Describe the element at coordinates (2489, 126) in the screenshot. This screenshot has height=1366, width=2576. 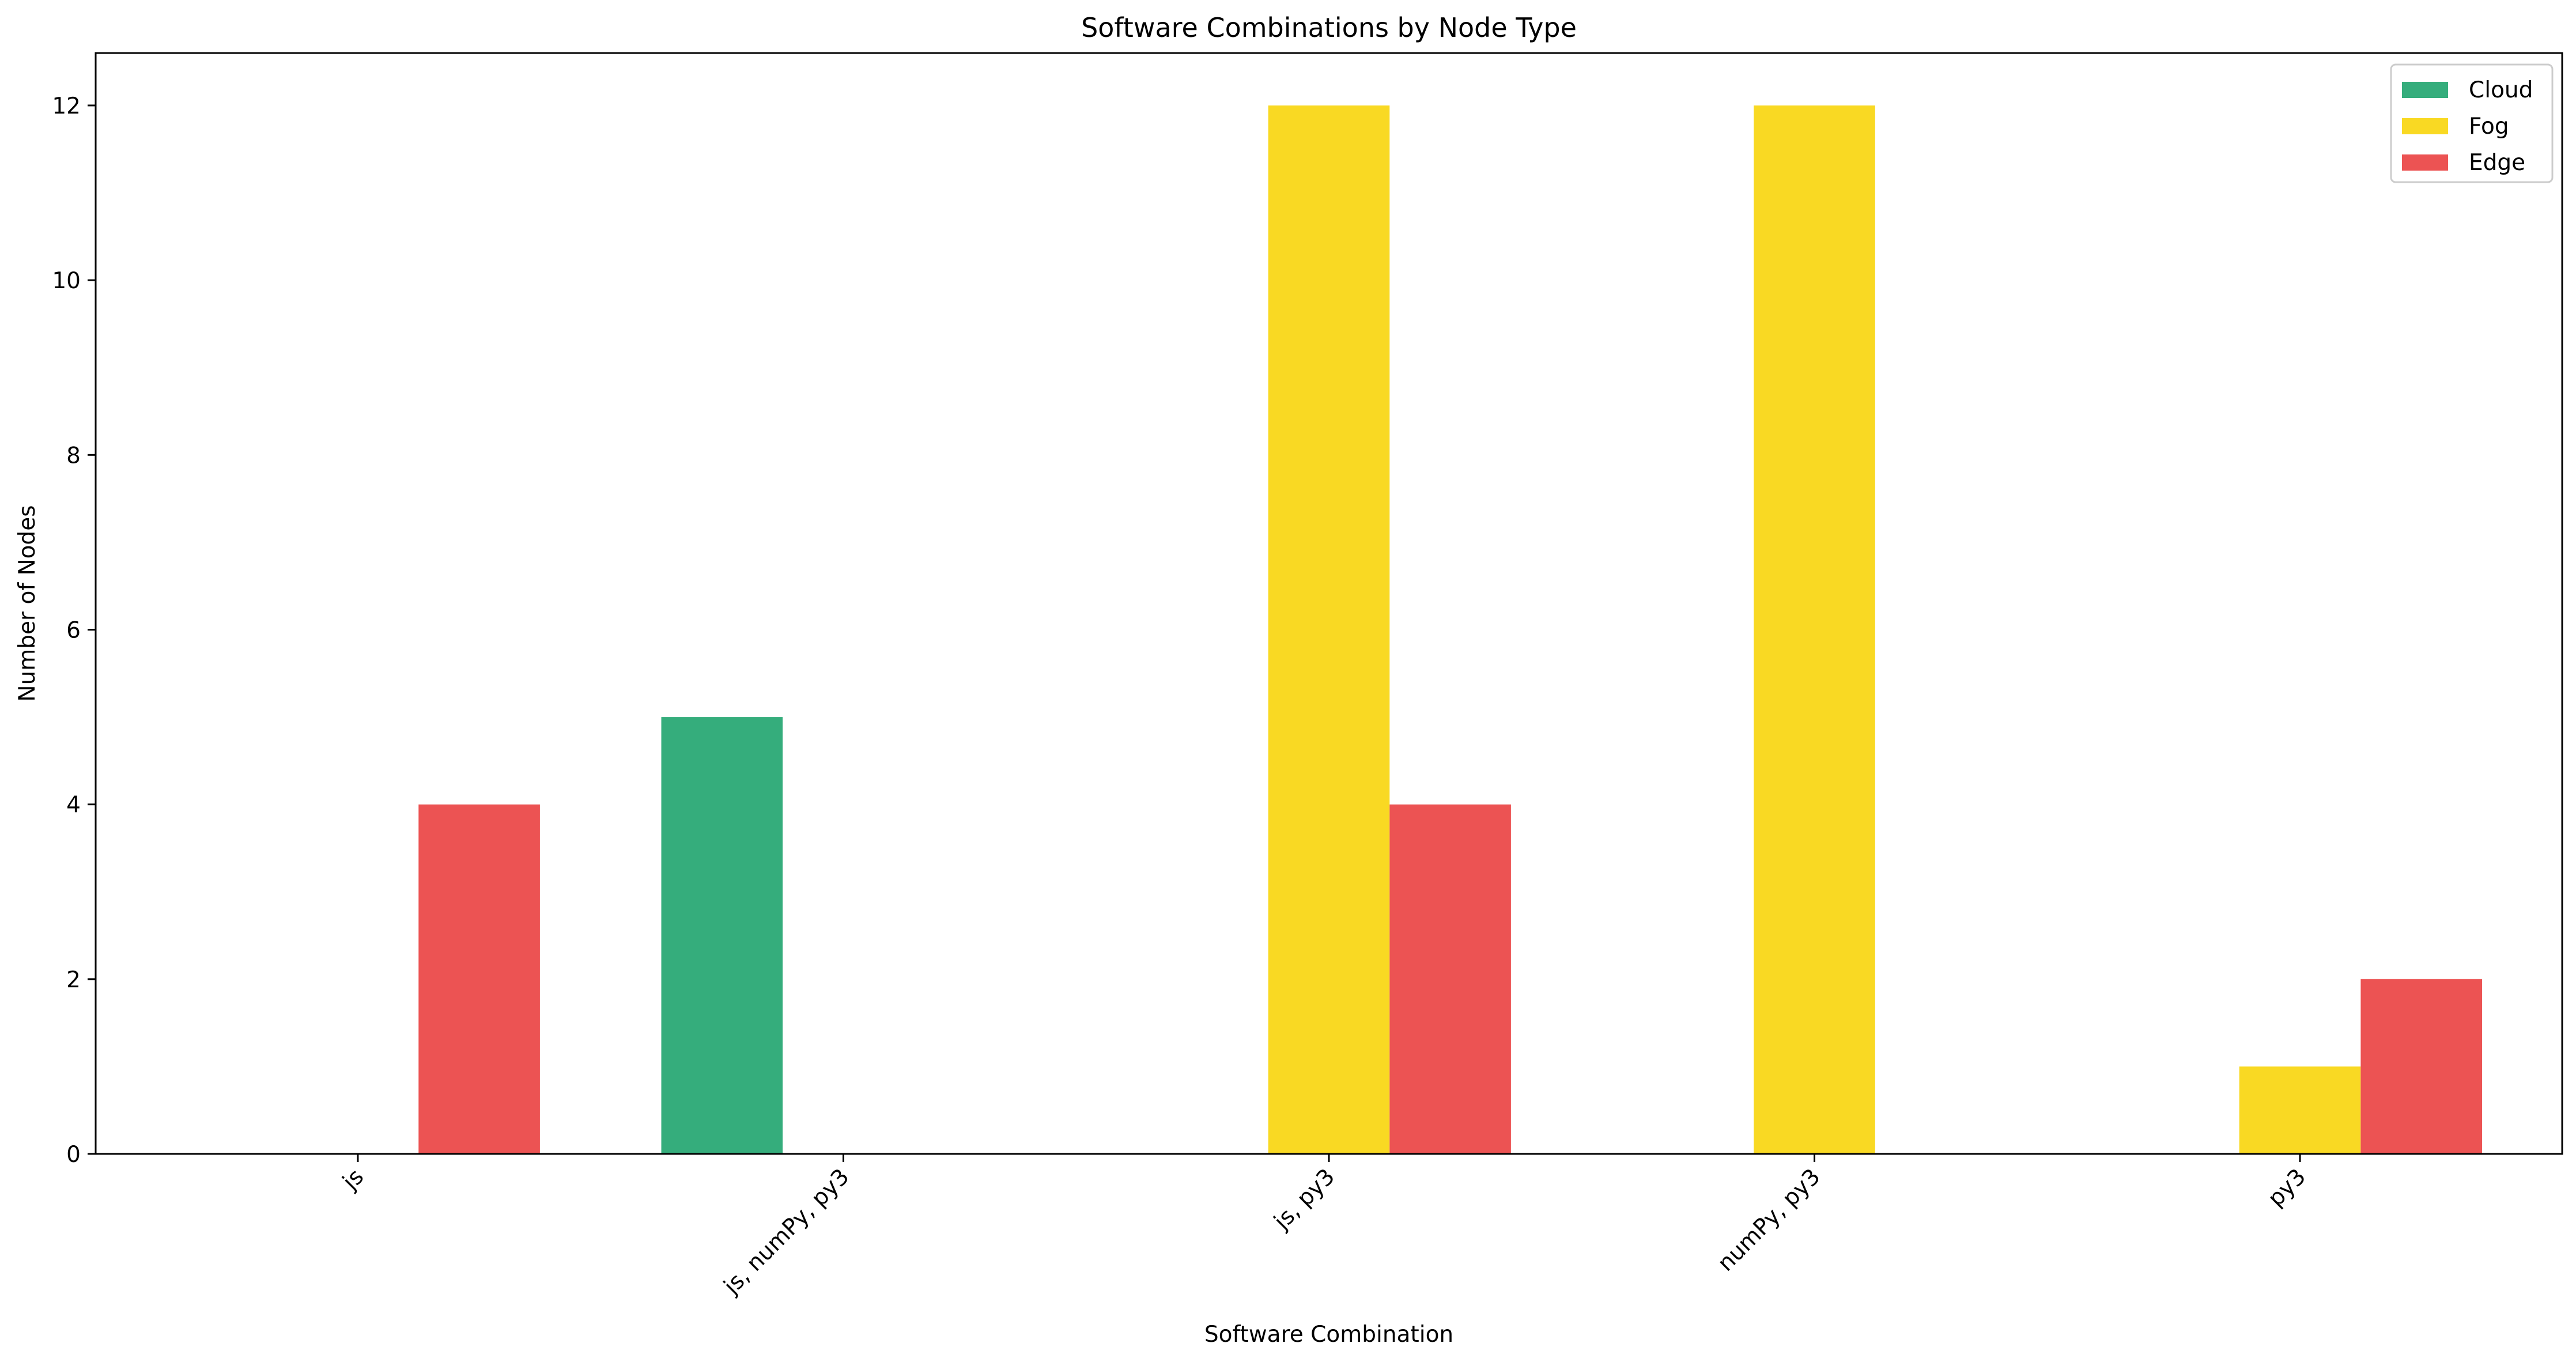
I see `legend-label-fog: Fog` at that location.